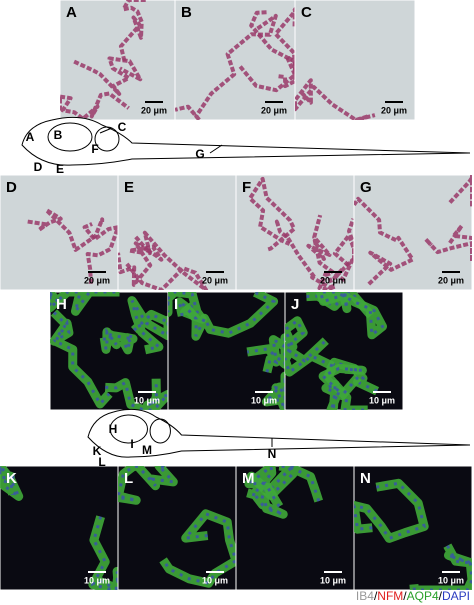 Image resolution: width=474 pixels, height=605 pixels. Describe the element at coordinates (199, 154) in the screenshot. I see `diagram-label: G` at that location.